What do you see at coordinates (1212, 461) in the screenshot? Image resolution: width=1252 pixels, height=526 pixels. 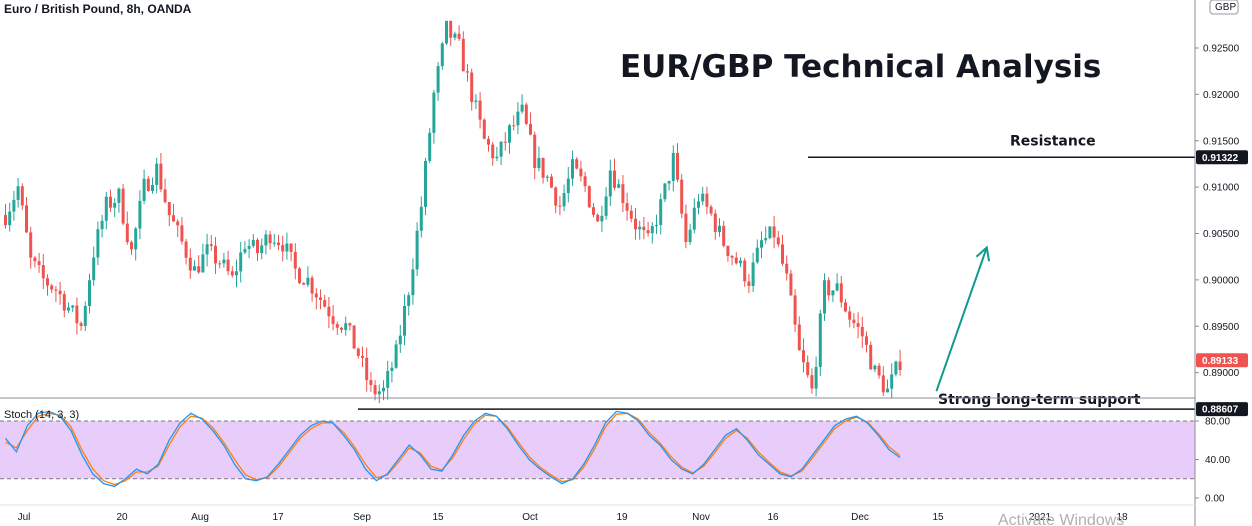 I see `stochastic-axis: 80.00 40.00 0.00` at bounding box center [1212, 461].